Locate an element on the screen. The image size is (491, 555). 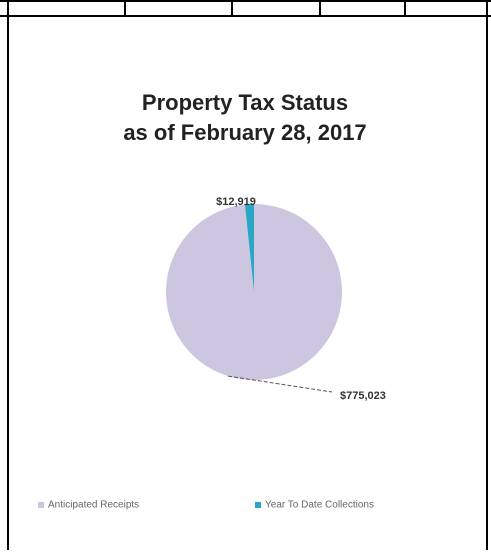
legend-label: Anticipated Receipts is located at coordinates (93, 505).